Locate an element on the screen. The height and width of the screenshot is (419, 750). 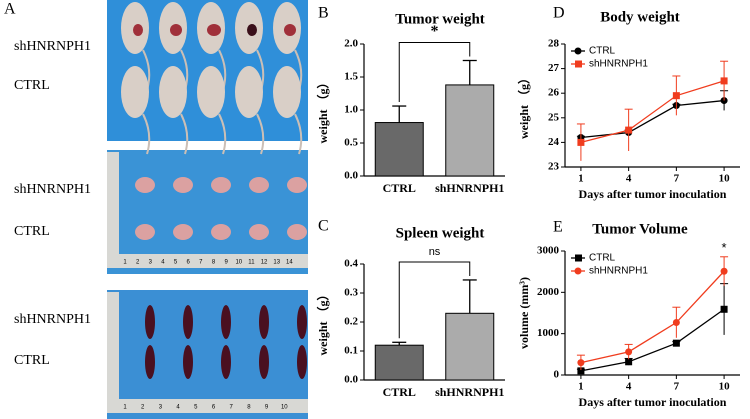
y-tick-label: 0.0 is located at coordinates (351, 176).